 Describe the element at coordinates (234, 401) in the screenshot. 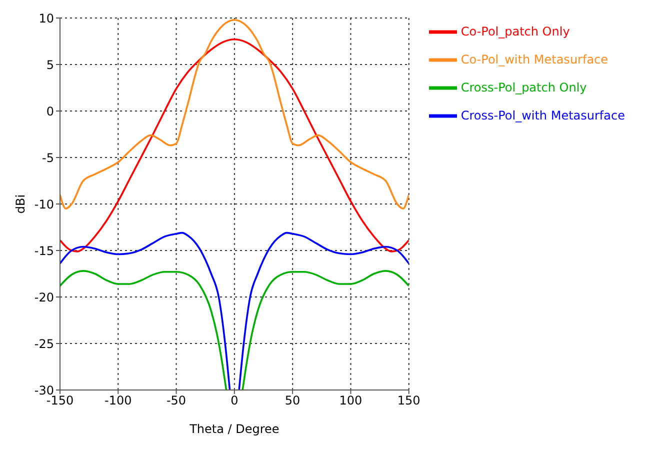

I see `x-tick-label: 0` at that location.